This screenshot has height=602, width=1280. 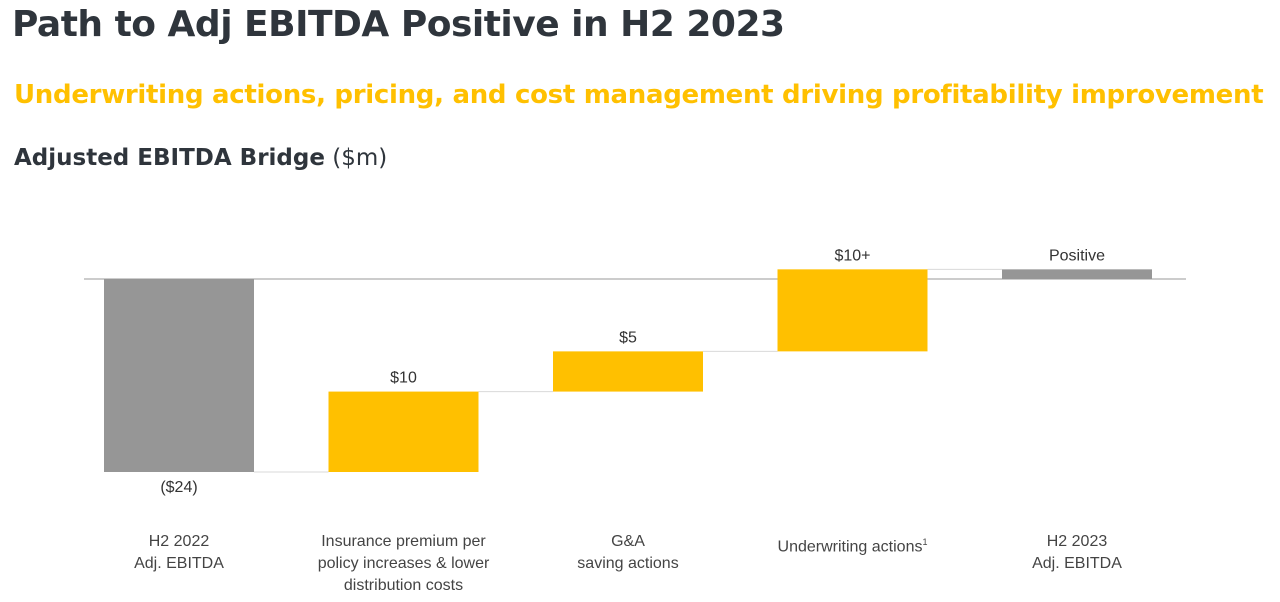 What do you see at coordinates (628, 563) in the screenshot?
I see `category-label-line: saving actions` at bounding box center [628, 563].